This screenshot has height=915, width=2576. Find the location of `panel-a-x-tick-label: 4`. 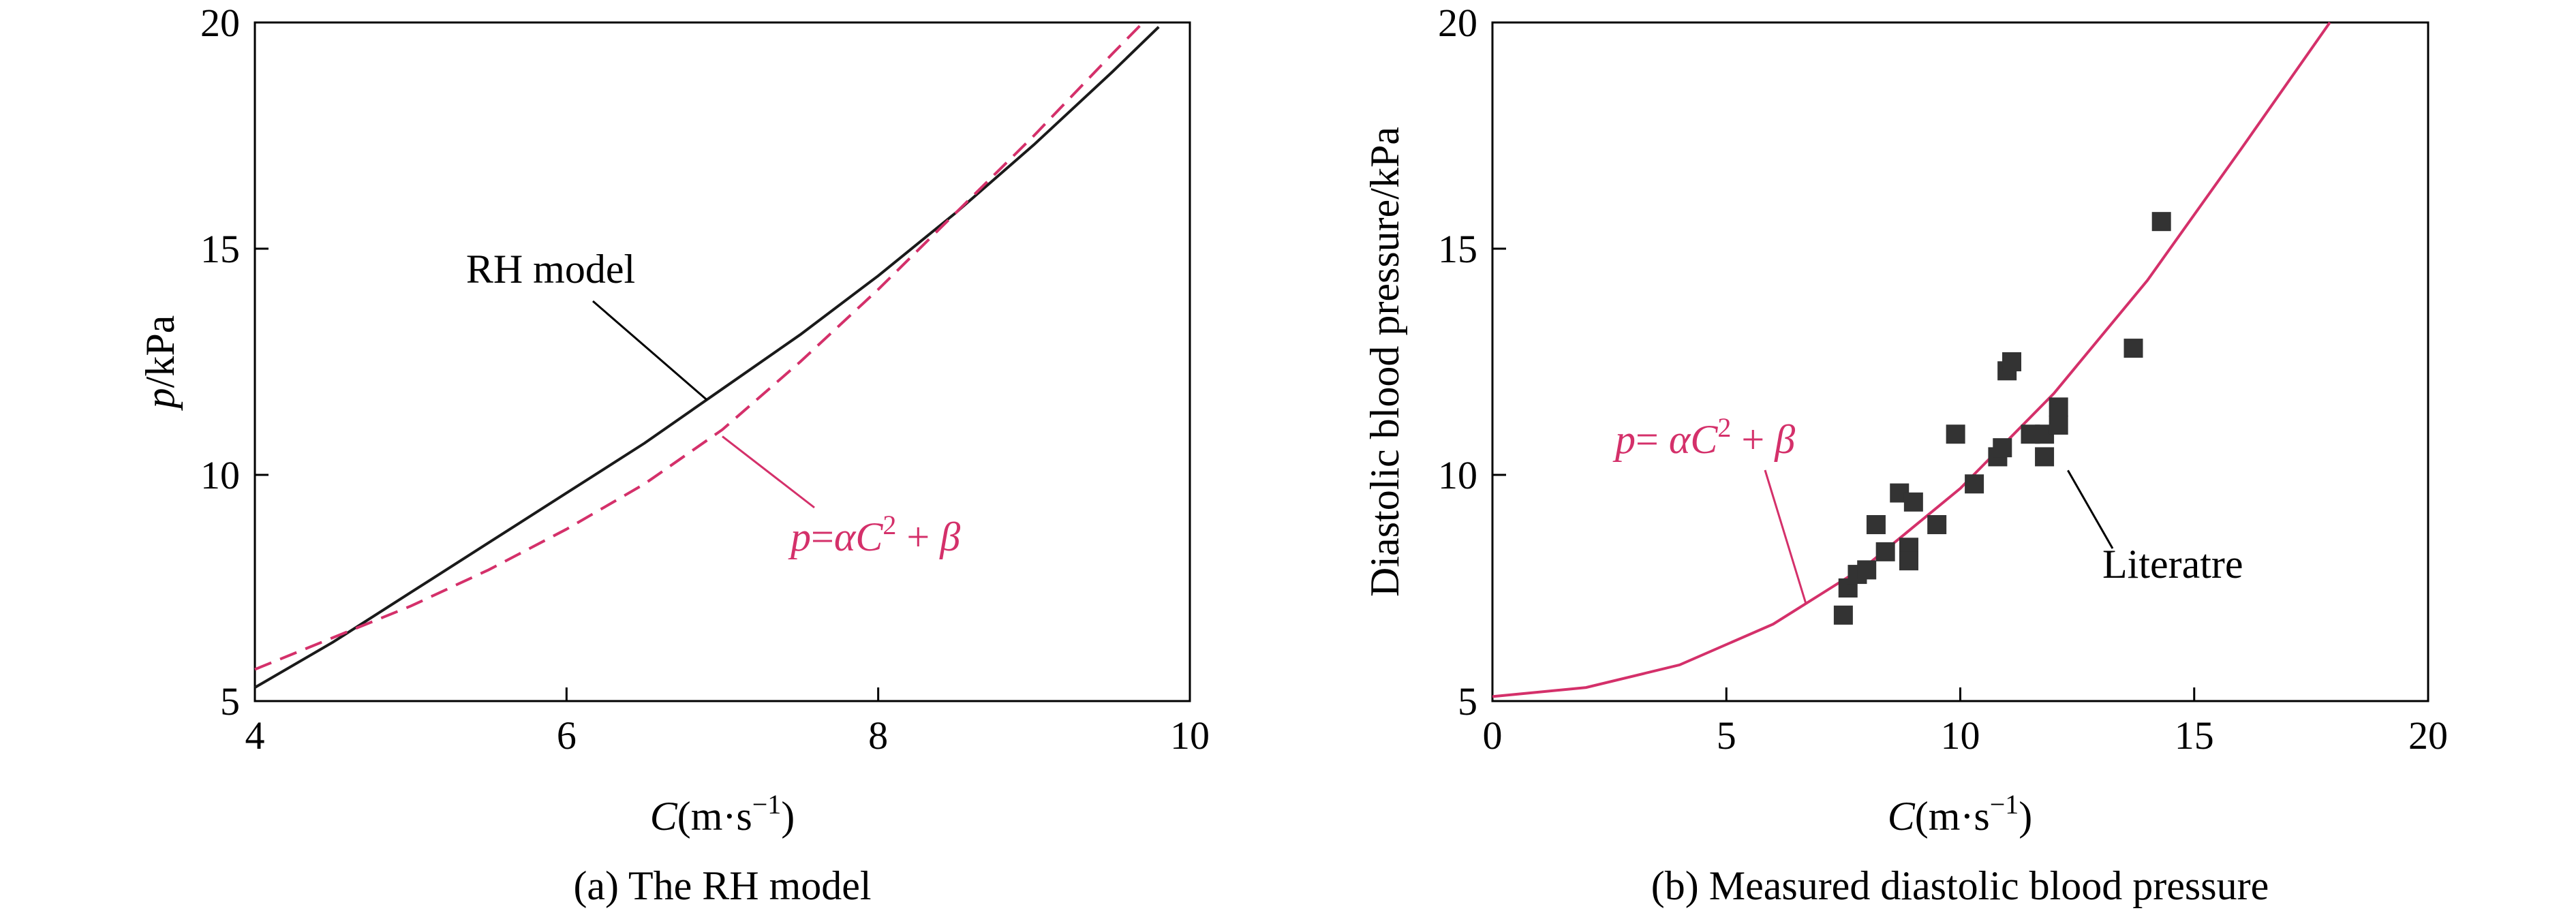

panel-a-x-tick-label: 4 is located at coordinates (255, 735).